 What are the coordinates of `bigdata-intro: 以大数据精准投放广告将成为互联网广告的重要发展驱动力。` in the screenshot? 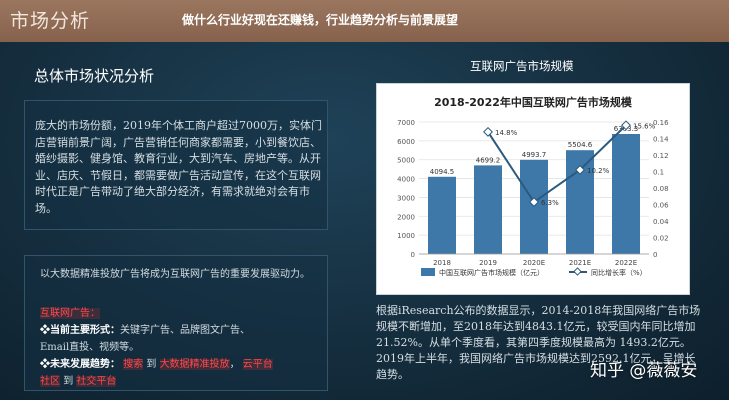 It's located at (175, 274).